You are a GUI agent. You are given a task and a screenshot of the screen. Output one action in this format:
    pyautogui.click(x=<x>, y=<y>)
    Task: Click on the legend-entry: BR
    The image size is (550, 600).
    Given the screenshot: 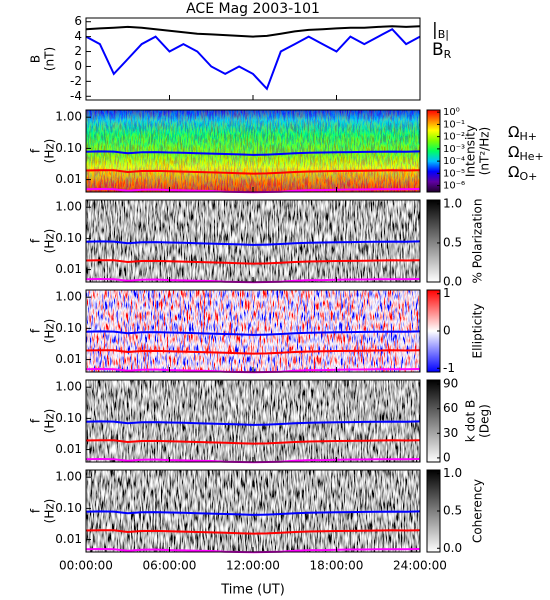 What is the action you would take?
    pyautogui.click(x=442, y=50)
    